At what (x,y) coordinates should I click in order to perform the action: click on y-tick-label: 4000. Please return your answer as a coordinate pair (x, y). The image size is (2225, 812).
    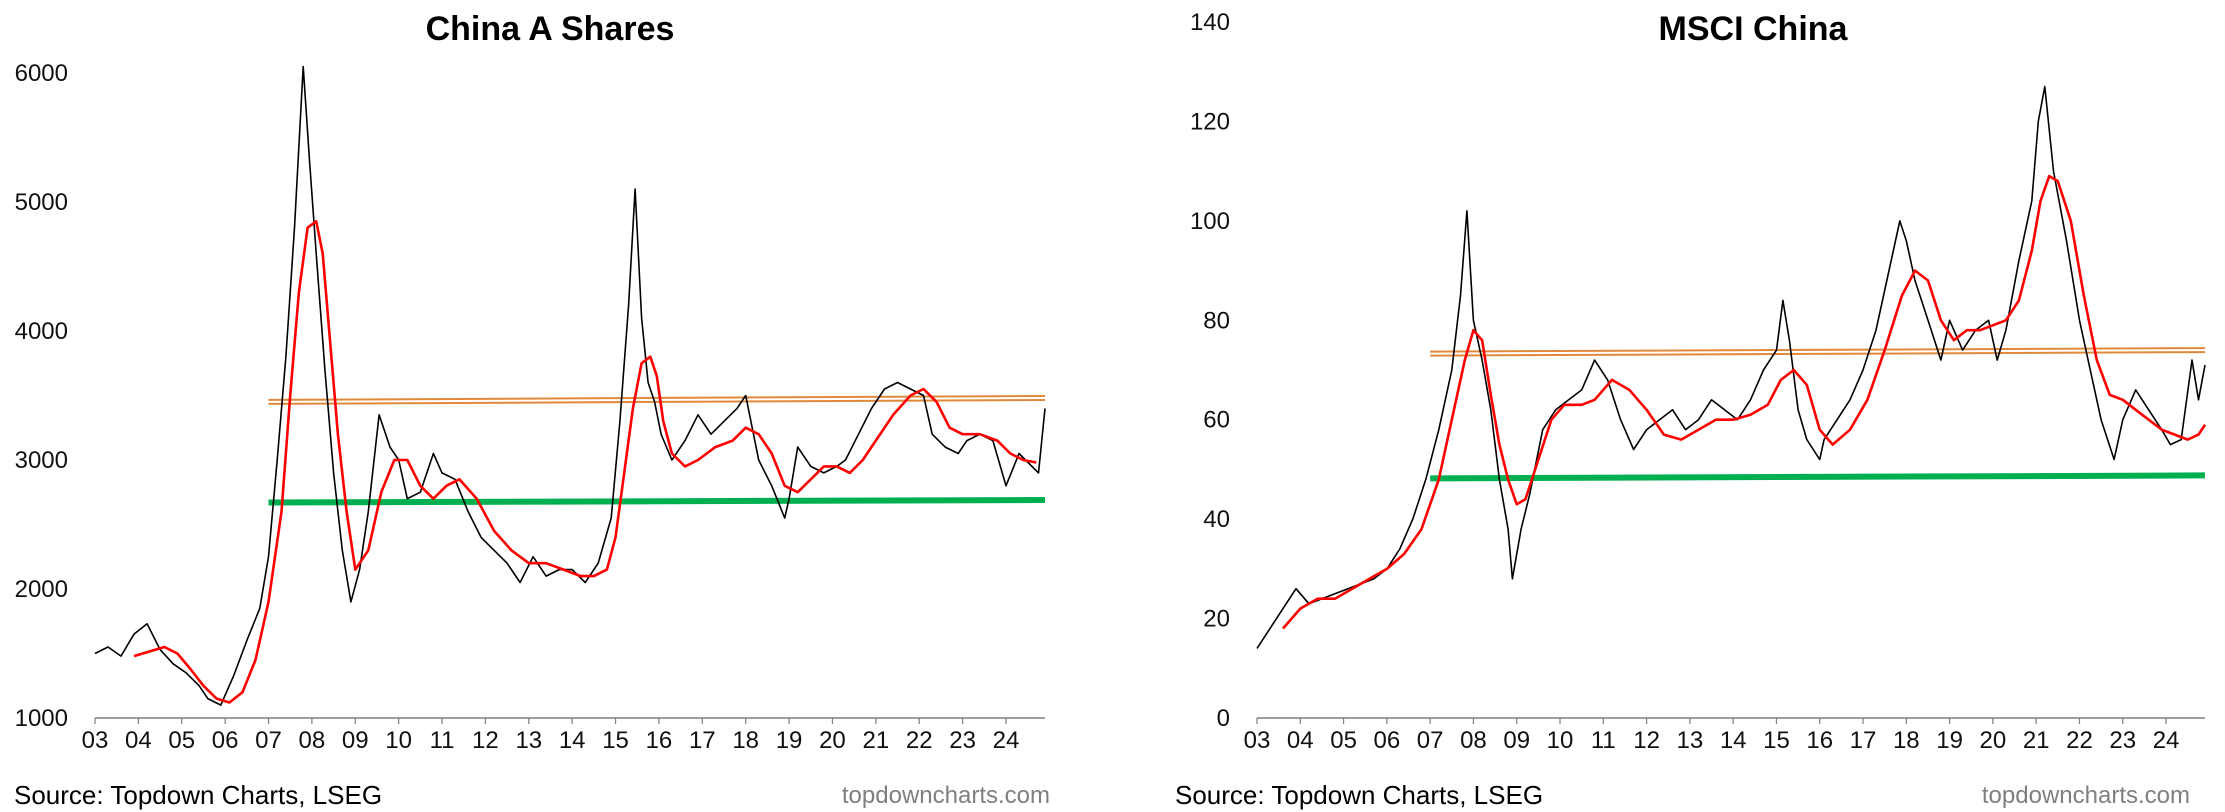
    Looking at the image, I should click on (41, 331).